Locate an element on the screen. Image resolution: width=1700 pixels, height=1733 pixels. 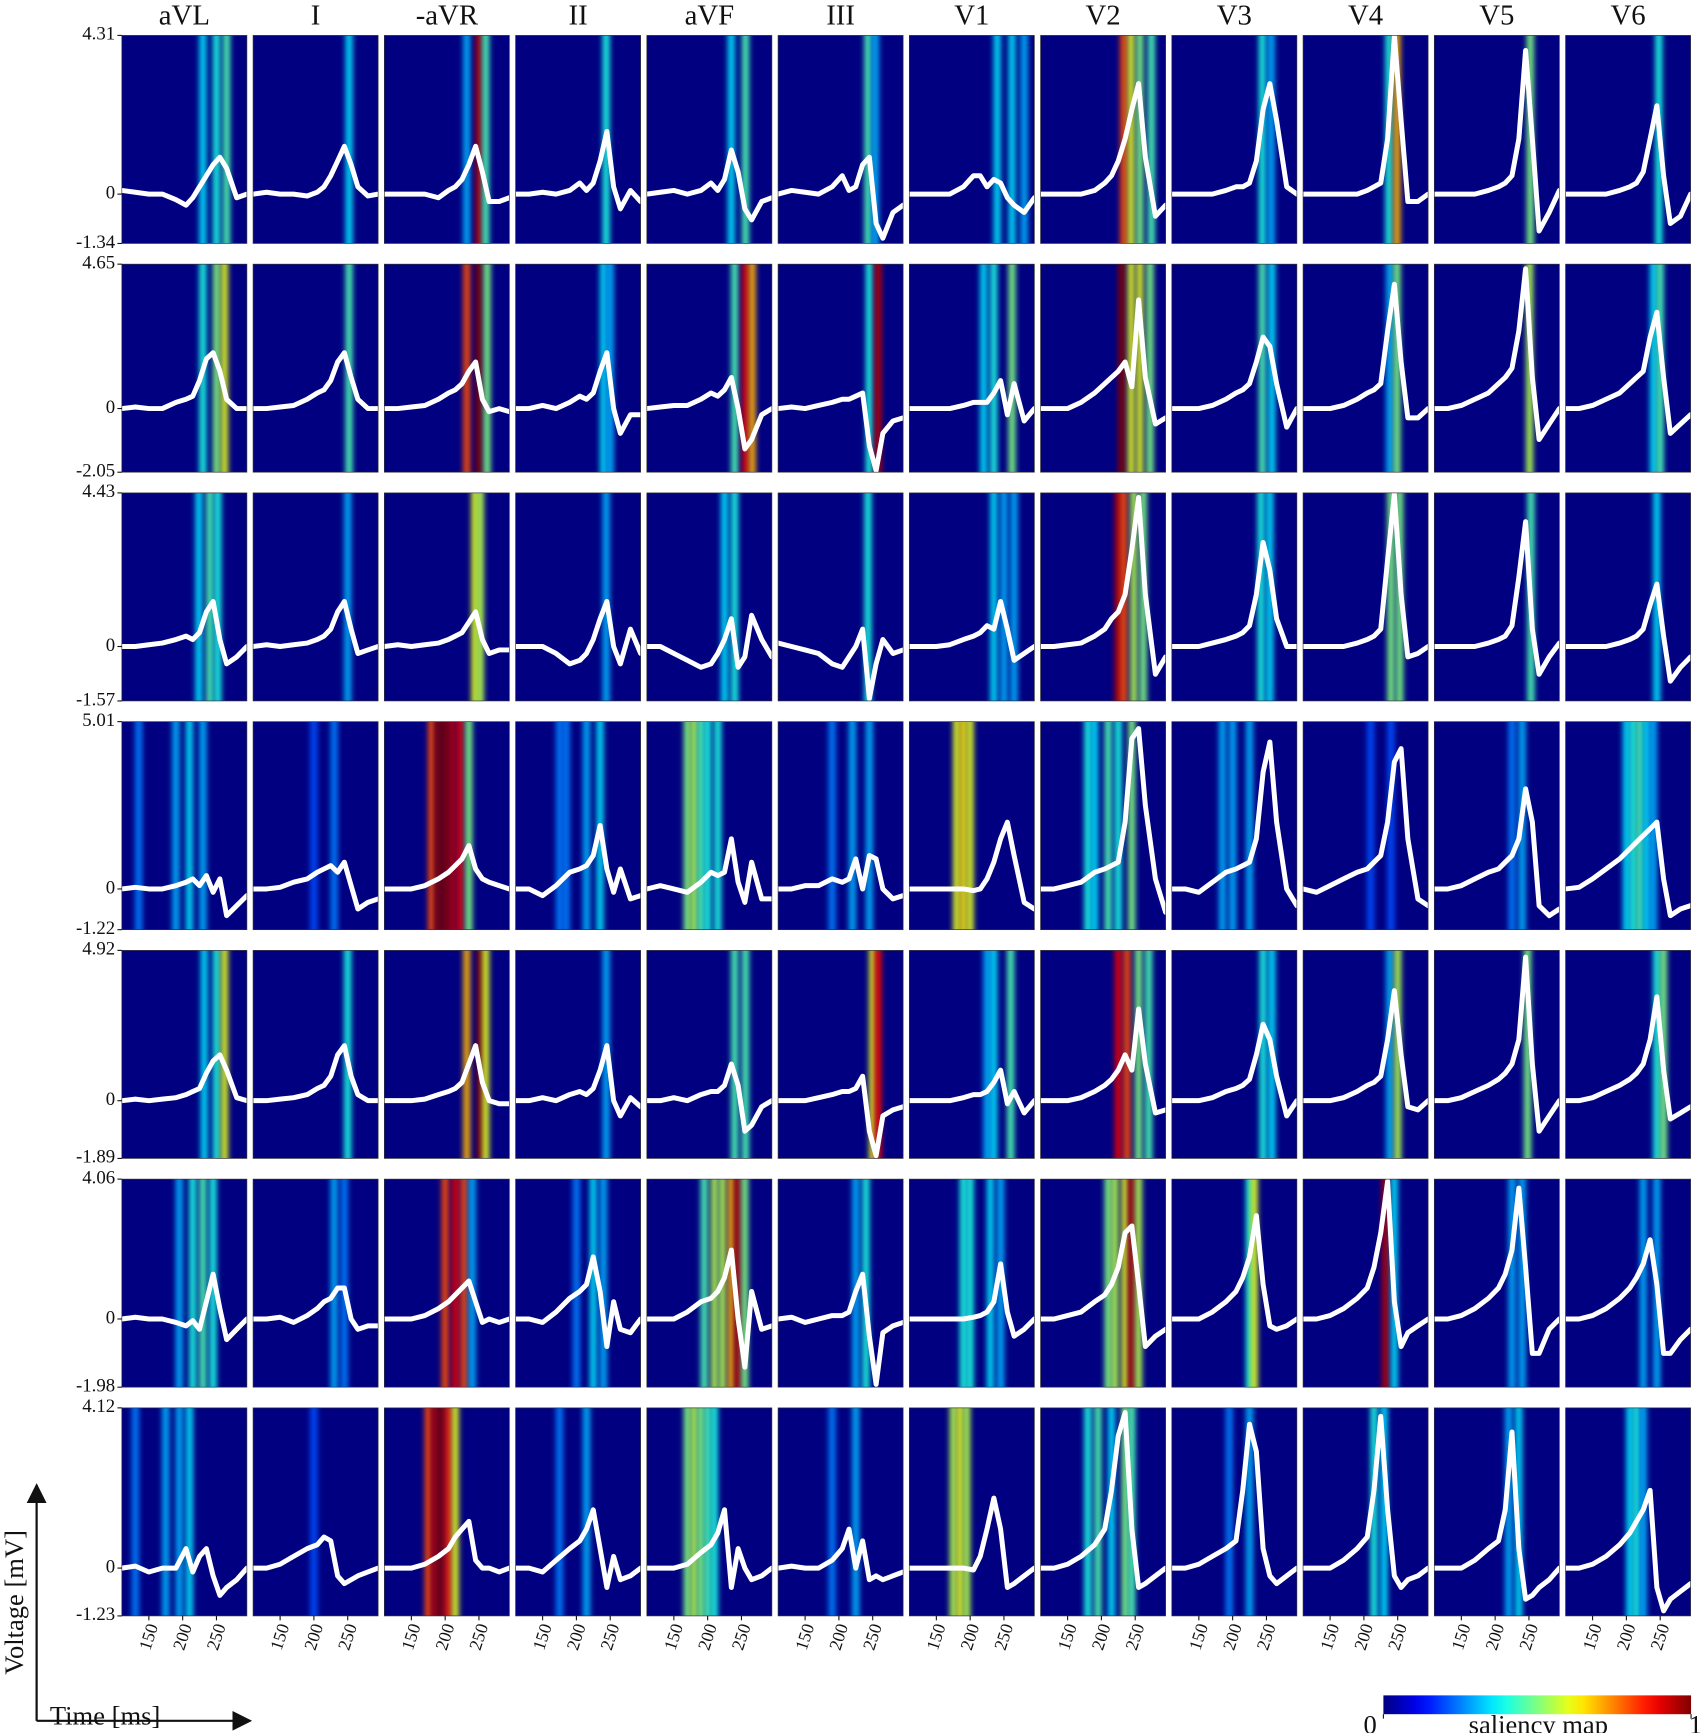
y-tick-label: 0 is located at coordinates (110, 1317).